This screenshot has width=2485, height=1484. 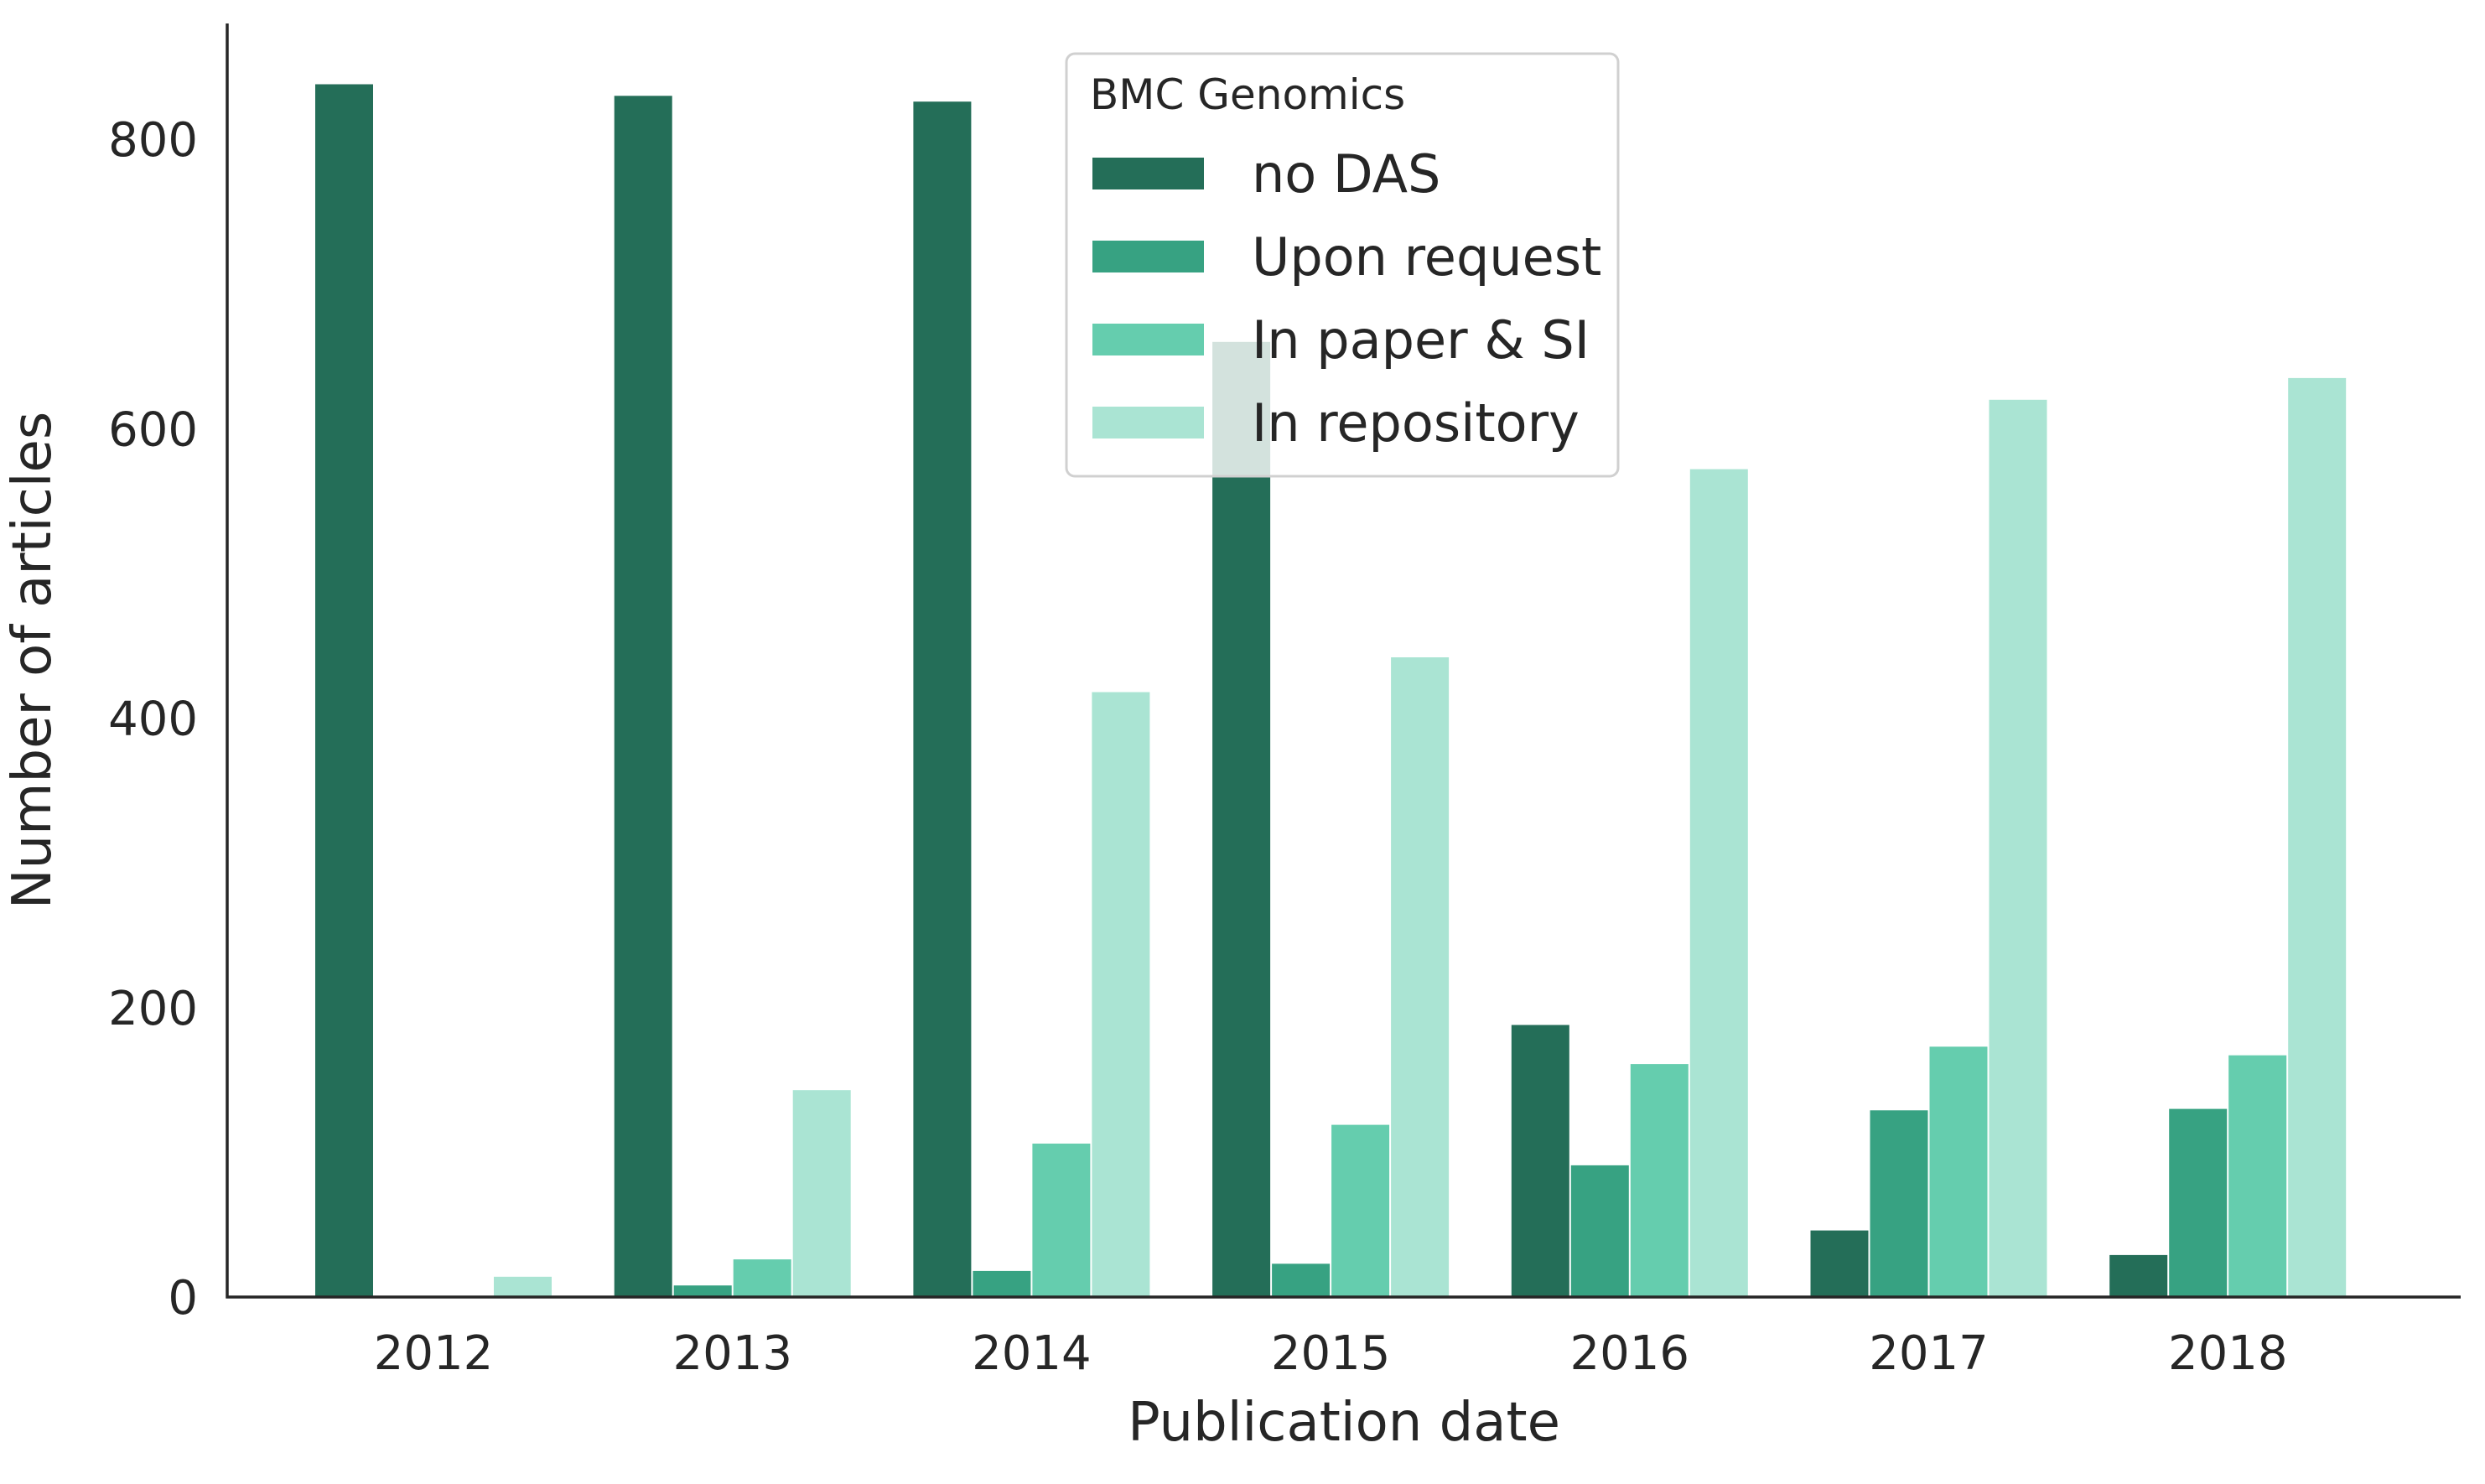 I want to click on bar-no-das-2016, so click(x=1540, y=1161).